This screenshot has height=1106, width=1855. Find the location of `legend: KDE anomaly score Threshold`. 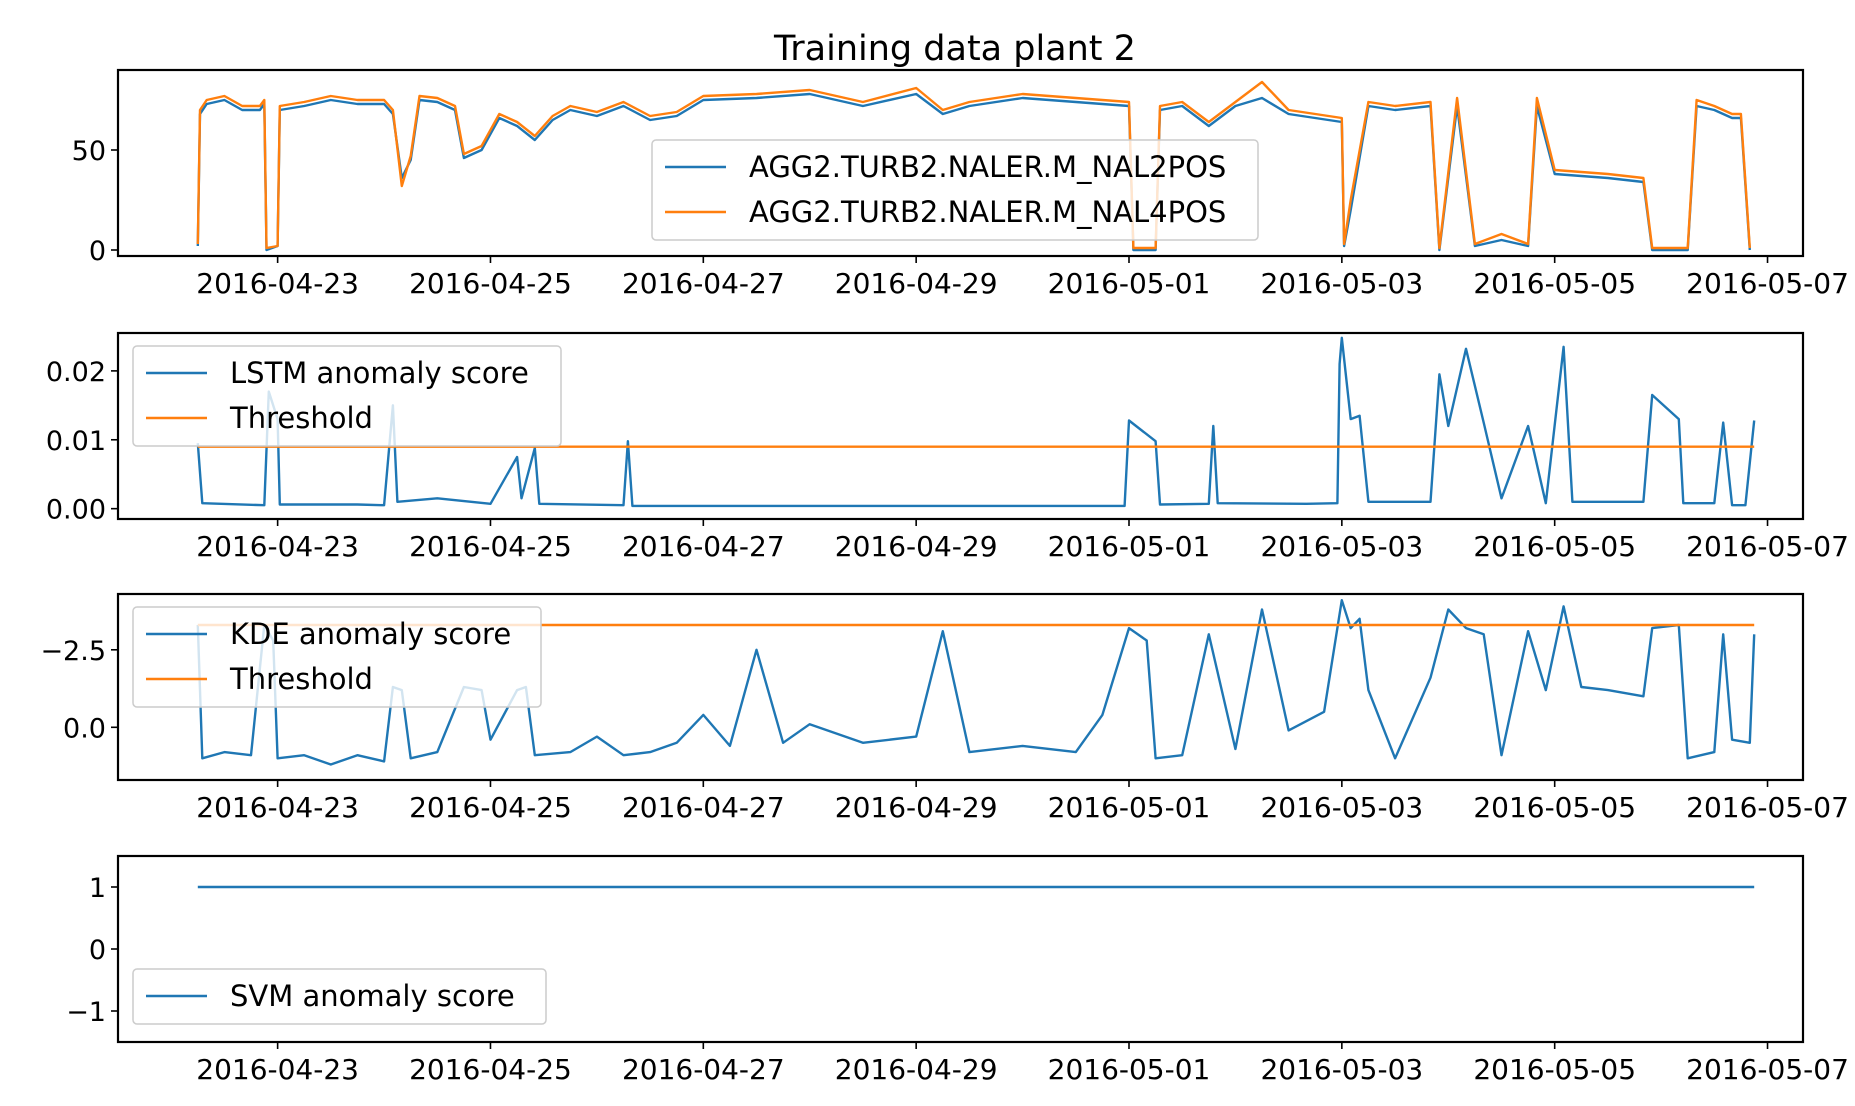

legend: KDE anomaly score Threshold is located at coordinates (337, 657).